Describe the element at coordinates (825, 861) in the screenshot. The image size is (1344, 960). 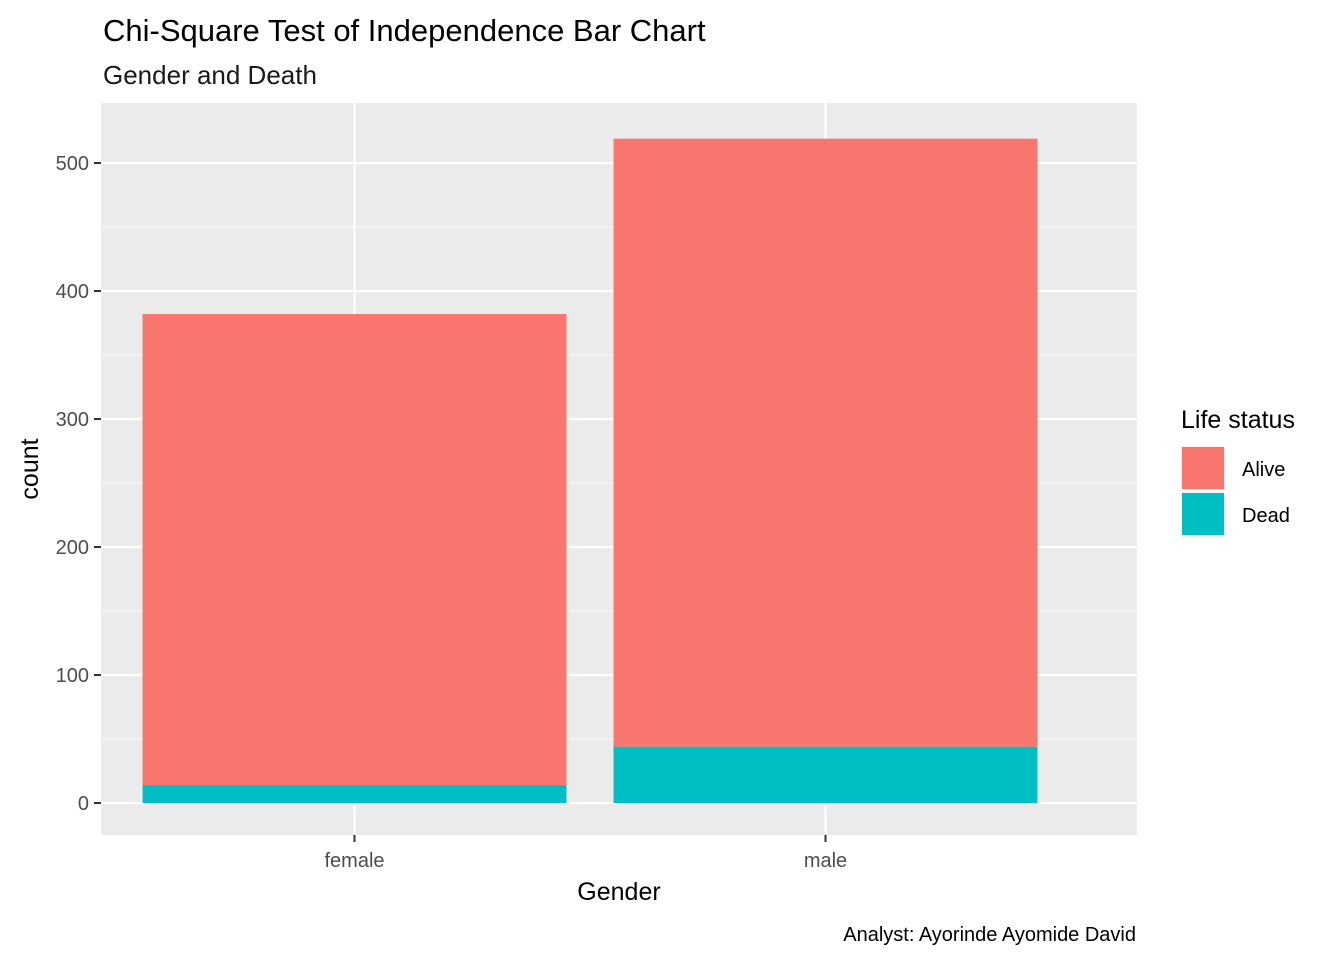
I see `x-tick-label: male` at that location.